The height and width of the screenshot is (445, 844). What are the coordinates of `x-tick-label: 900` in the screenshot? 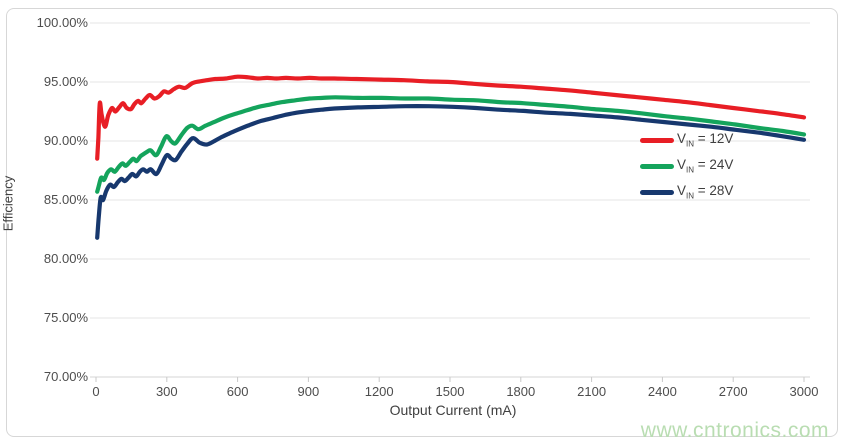 It's located at (308, 391).